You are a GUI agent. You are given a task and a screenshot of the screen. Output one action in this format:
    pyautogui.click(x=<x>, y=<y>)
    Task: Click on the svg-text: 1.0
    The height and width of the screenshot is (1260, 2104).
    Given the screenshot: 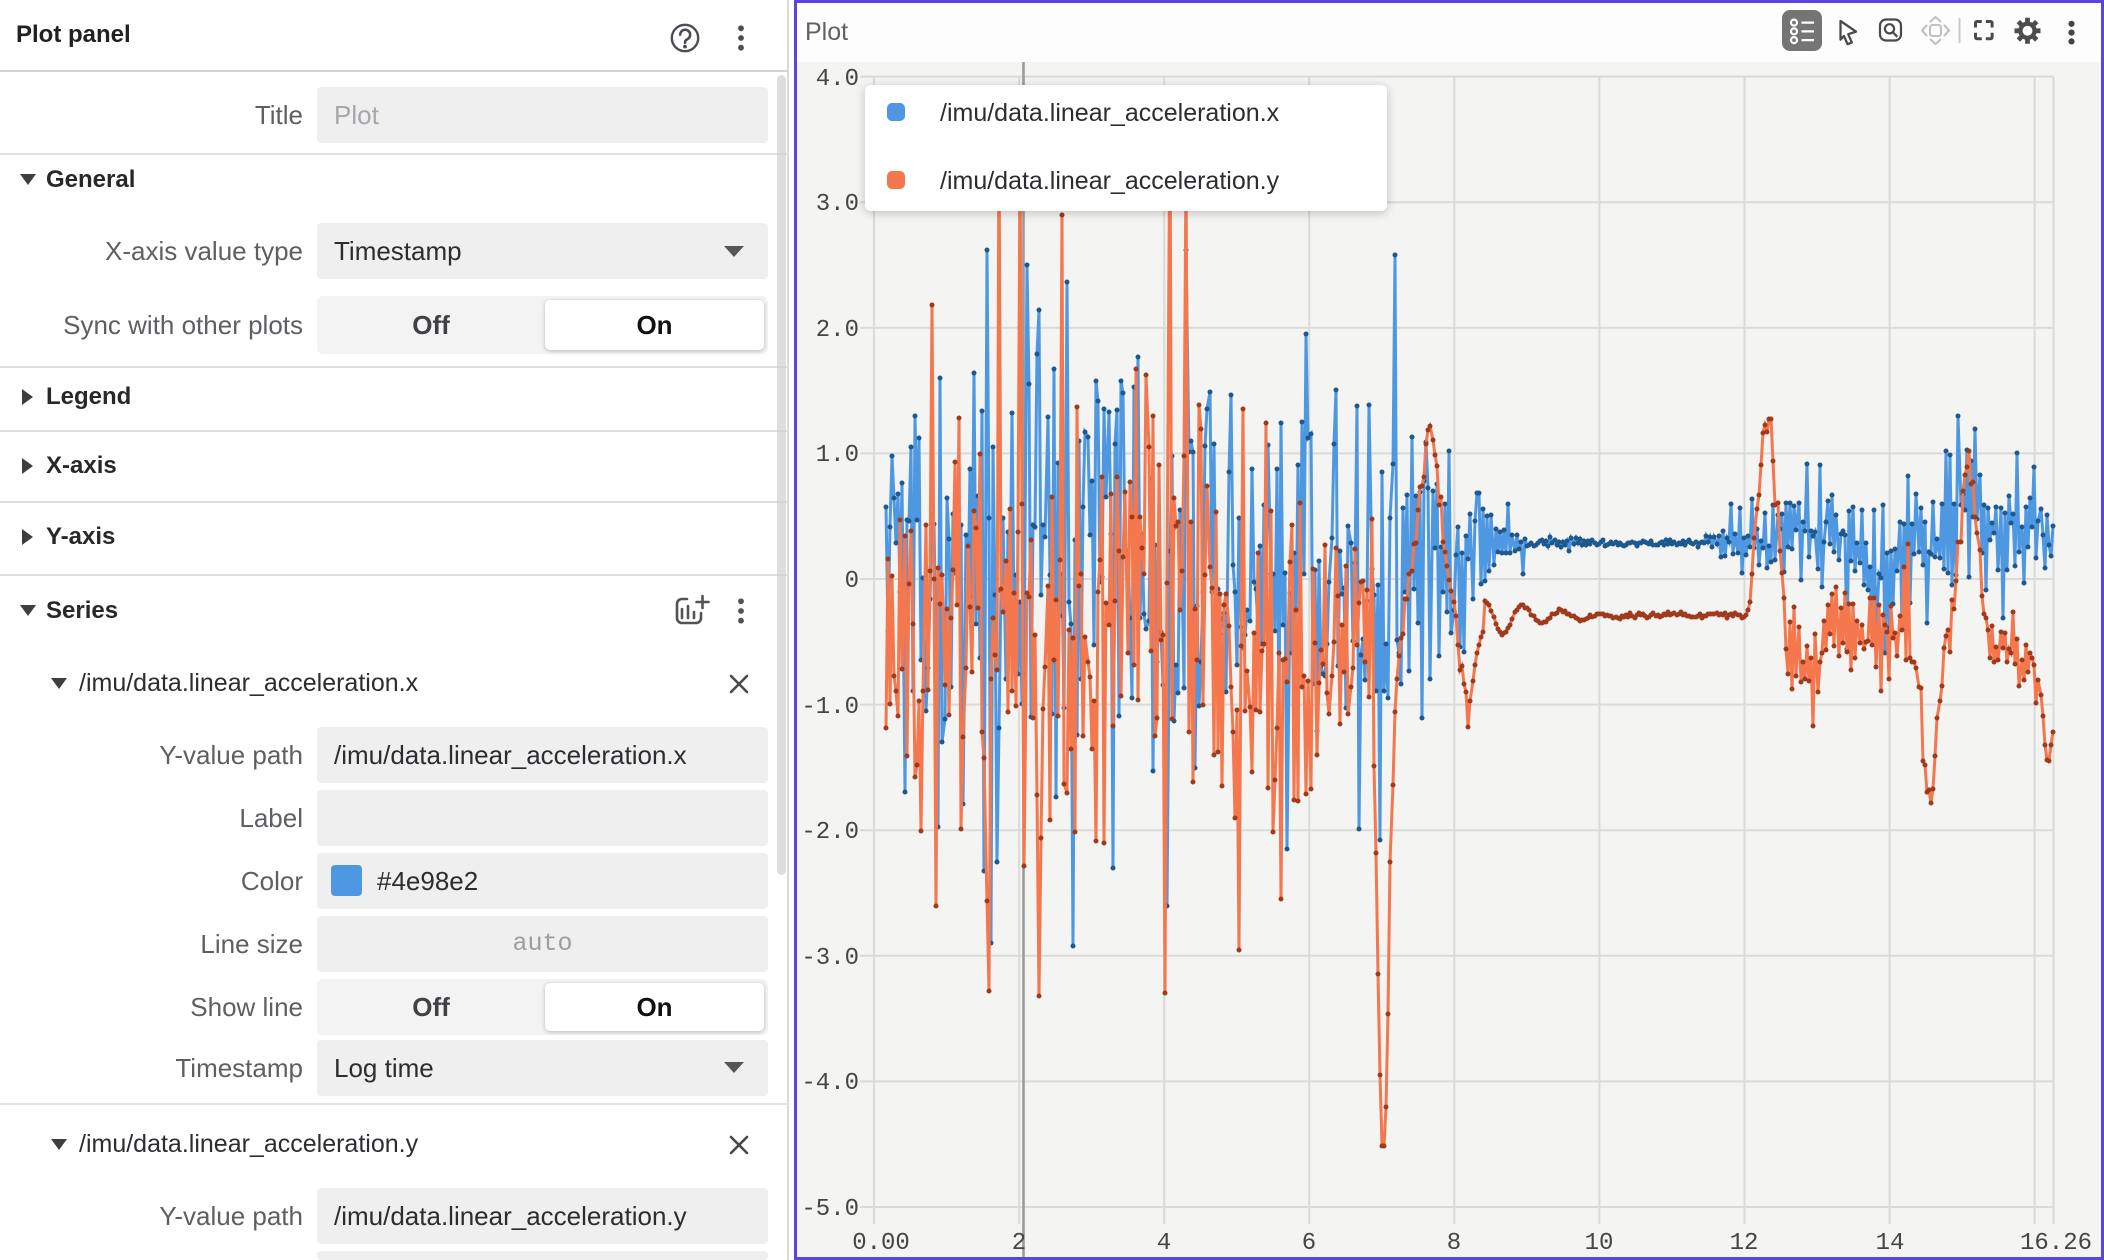 What is the action you would take?
    pyautogui.click(x=837, y=455)
    